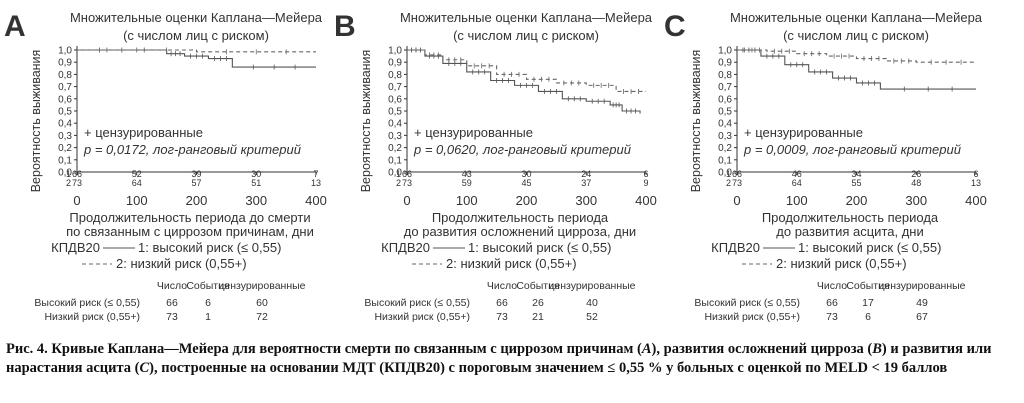 This screenshot has width=1024, height=403. What do you see at coordinates (586, 183) in the screenshot?
I see `risk-count: 37` at bounding box center [586, 183].